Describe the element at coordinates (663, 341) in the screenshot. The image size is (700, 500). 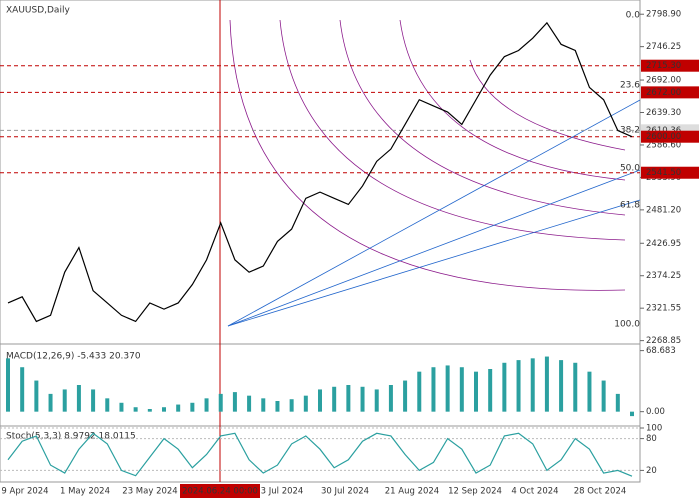
I see `y-tick-label: 2268.85` at that location.